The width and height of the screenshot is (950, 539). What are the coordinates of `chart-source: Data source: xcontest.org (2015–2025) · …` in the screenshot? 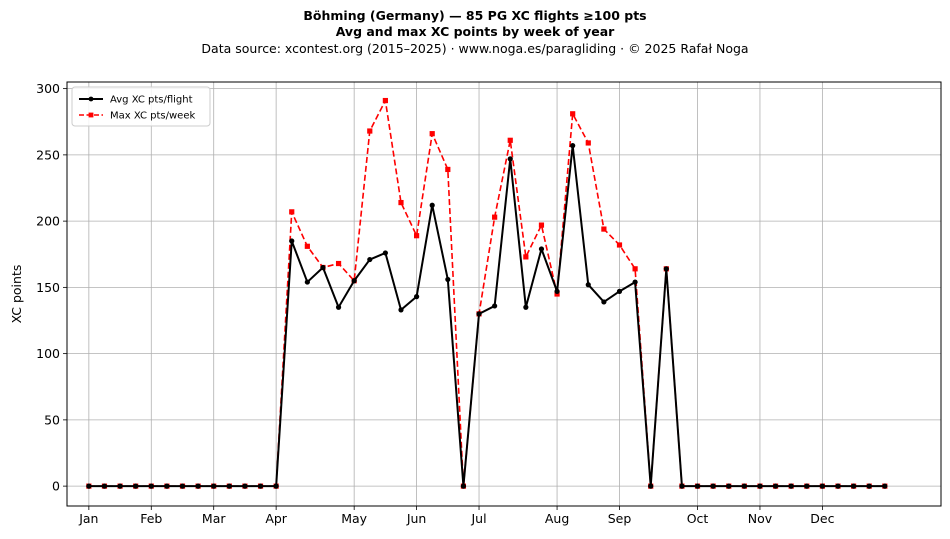 It's located at (475, 48).